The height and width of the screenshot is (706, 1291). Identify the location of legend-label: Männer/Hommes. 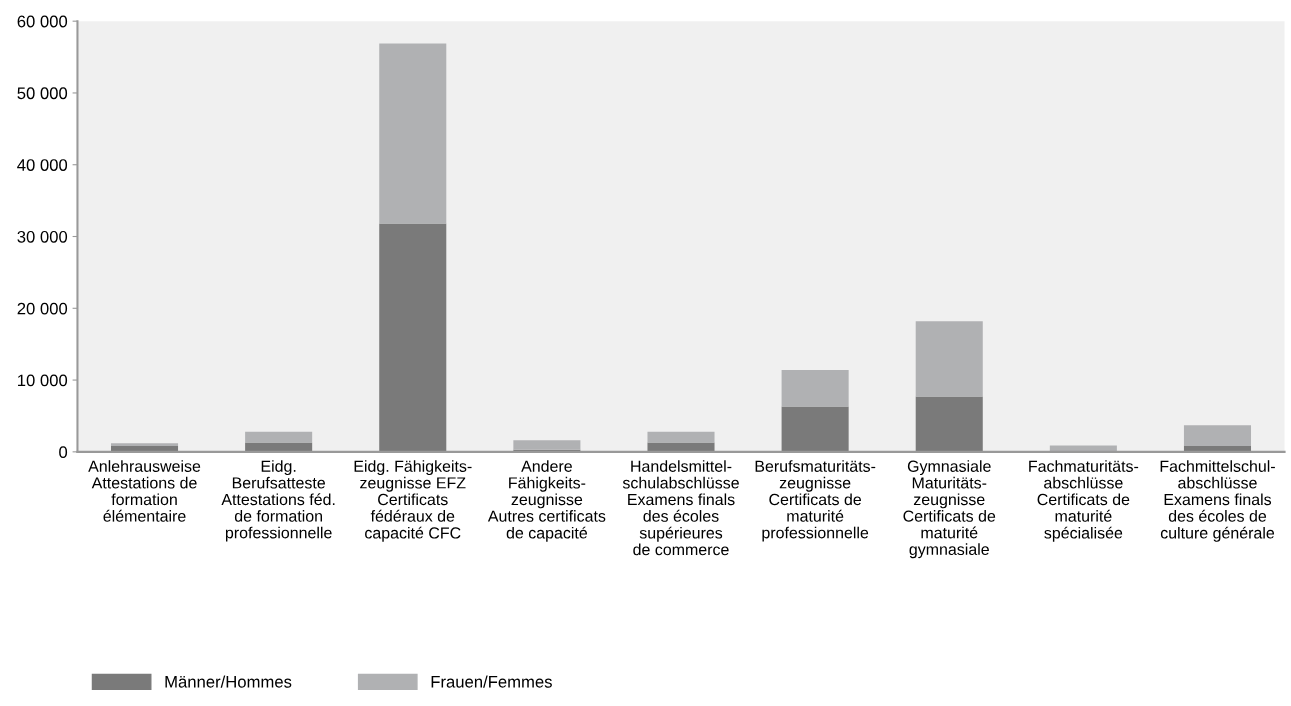
(228, 681).